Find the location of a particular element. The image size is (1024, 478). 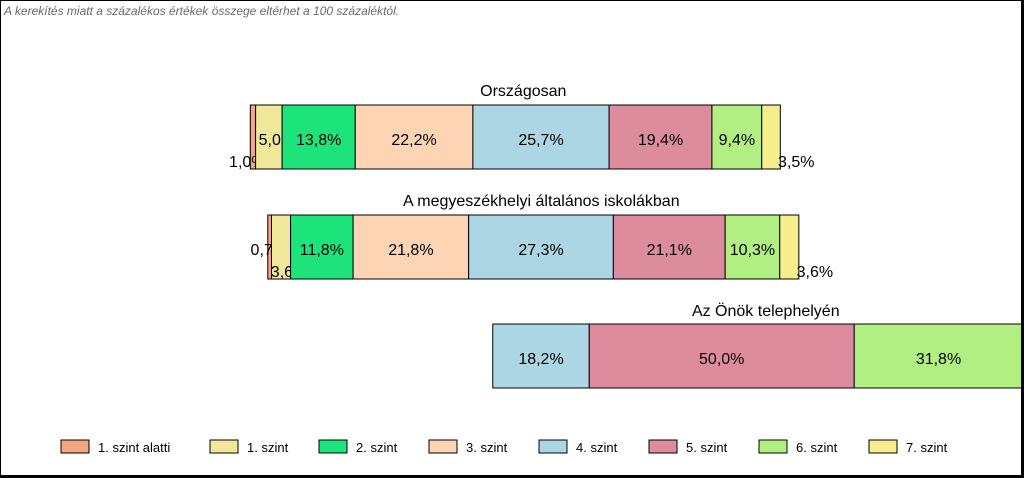

segment-label: 11,8% is located at coordinates (322, 250).